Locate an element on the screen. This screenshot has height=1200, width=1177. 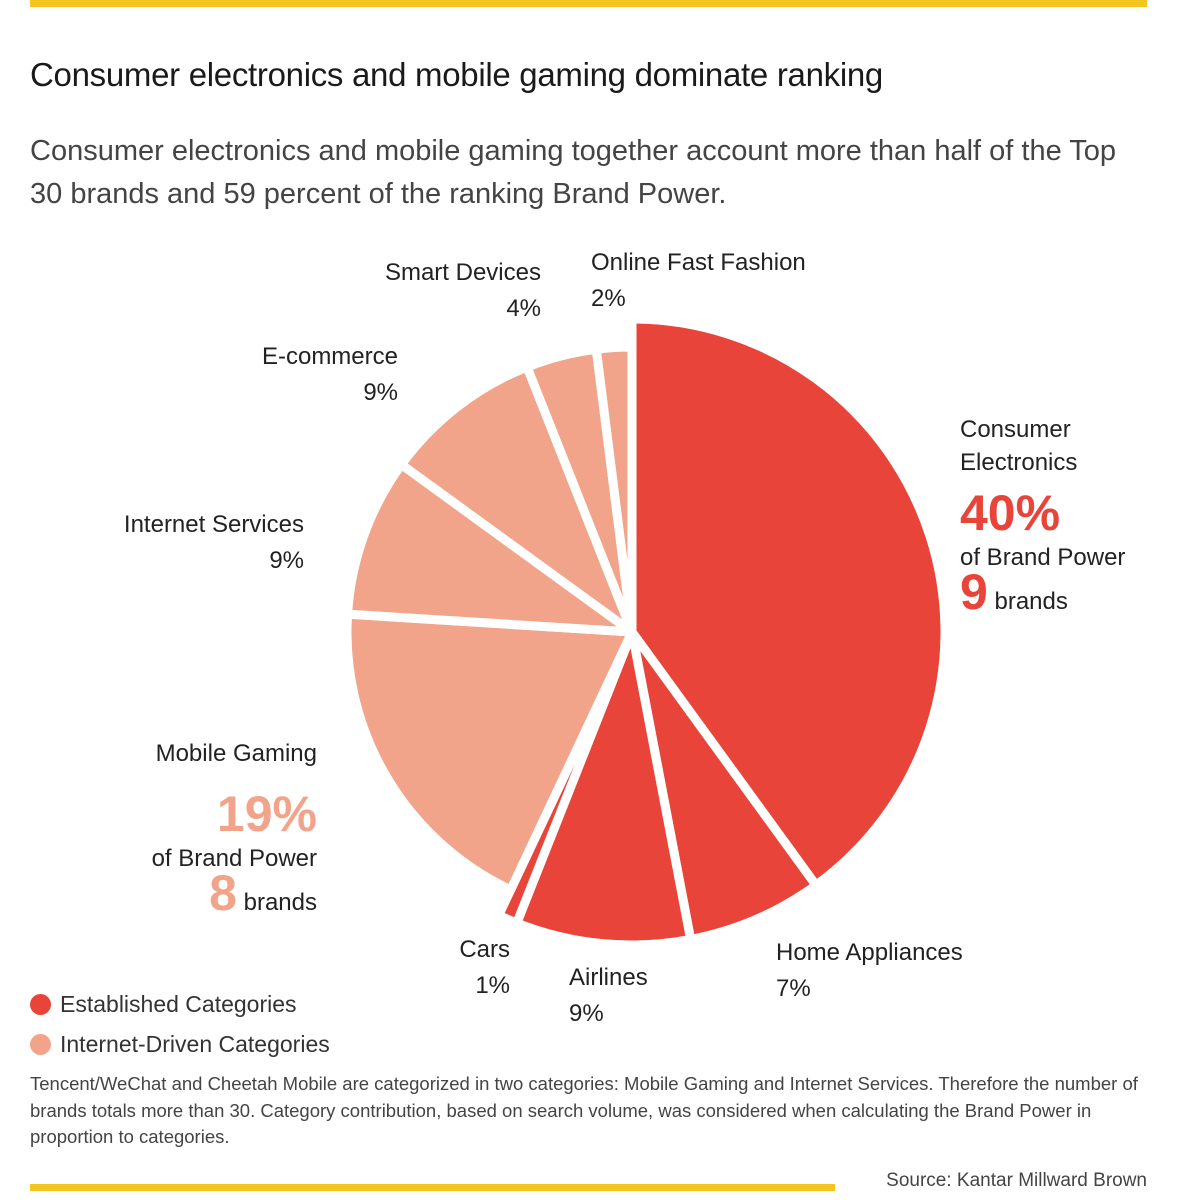
legend-item-established: Established Categories is located at coordinates (180, 1004).